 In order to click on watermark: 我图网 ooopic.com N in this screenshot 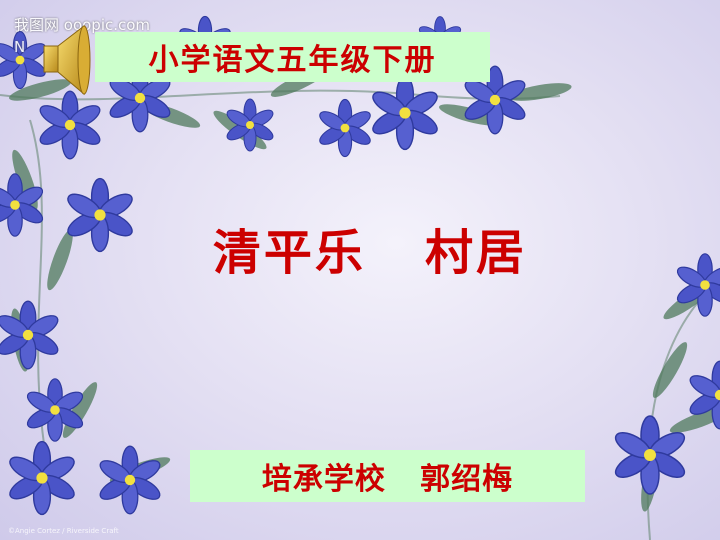, I will do `click(82, 36)`.